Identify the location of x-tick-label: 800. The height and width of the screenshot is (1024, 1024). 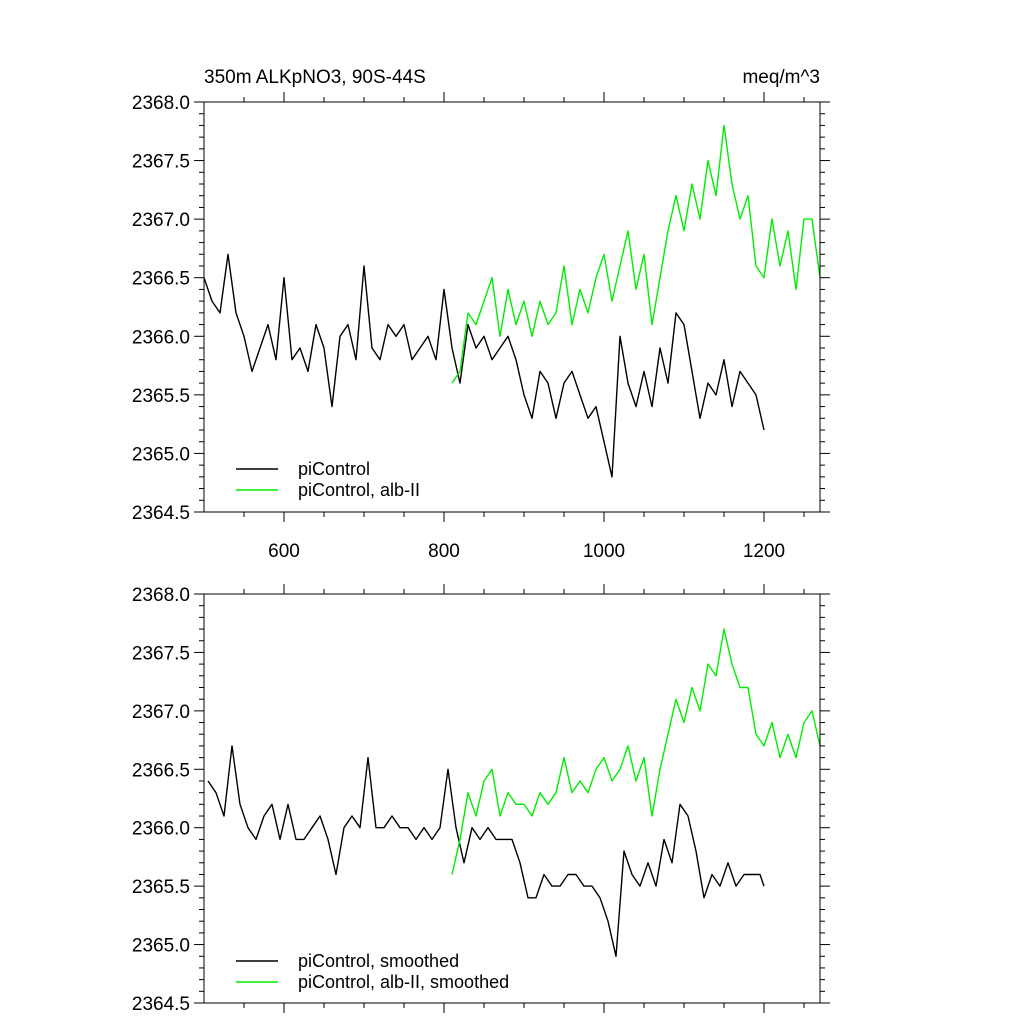
(444, 551).